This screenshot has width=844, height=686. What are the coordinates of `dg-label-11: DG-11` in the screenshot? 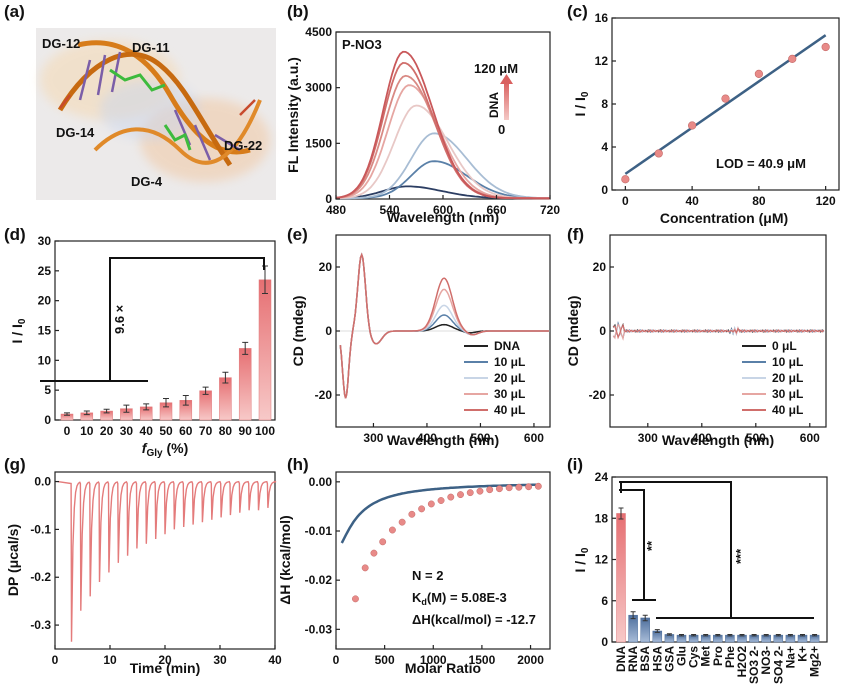 It's located at (151, 47).